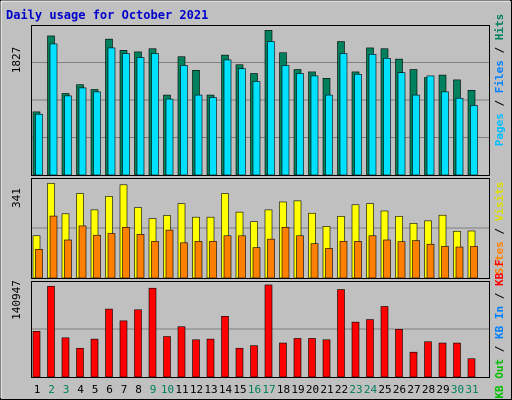  What do you see at coordinates (210, 389) in the screenshot?
I see `x-label-day-13: 13` at bounding box center [210, 389].